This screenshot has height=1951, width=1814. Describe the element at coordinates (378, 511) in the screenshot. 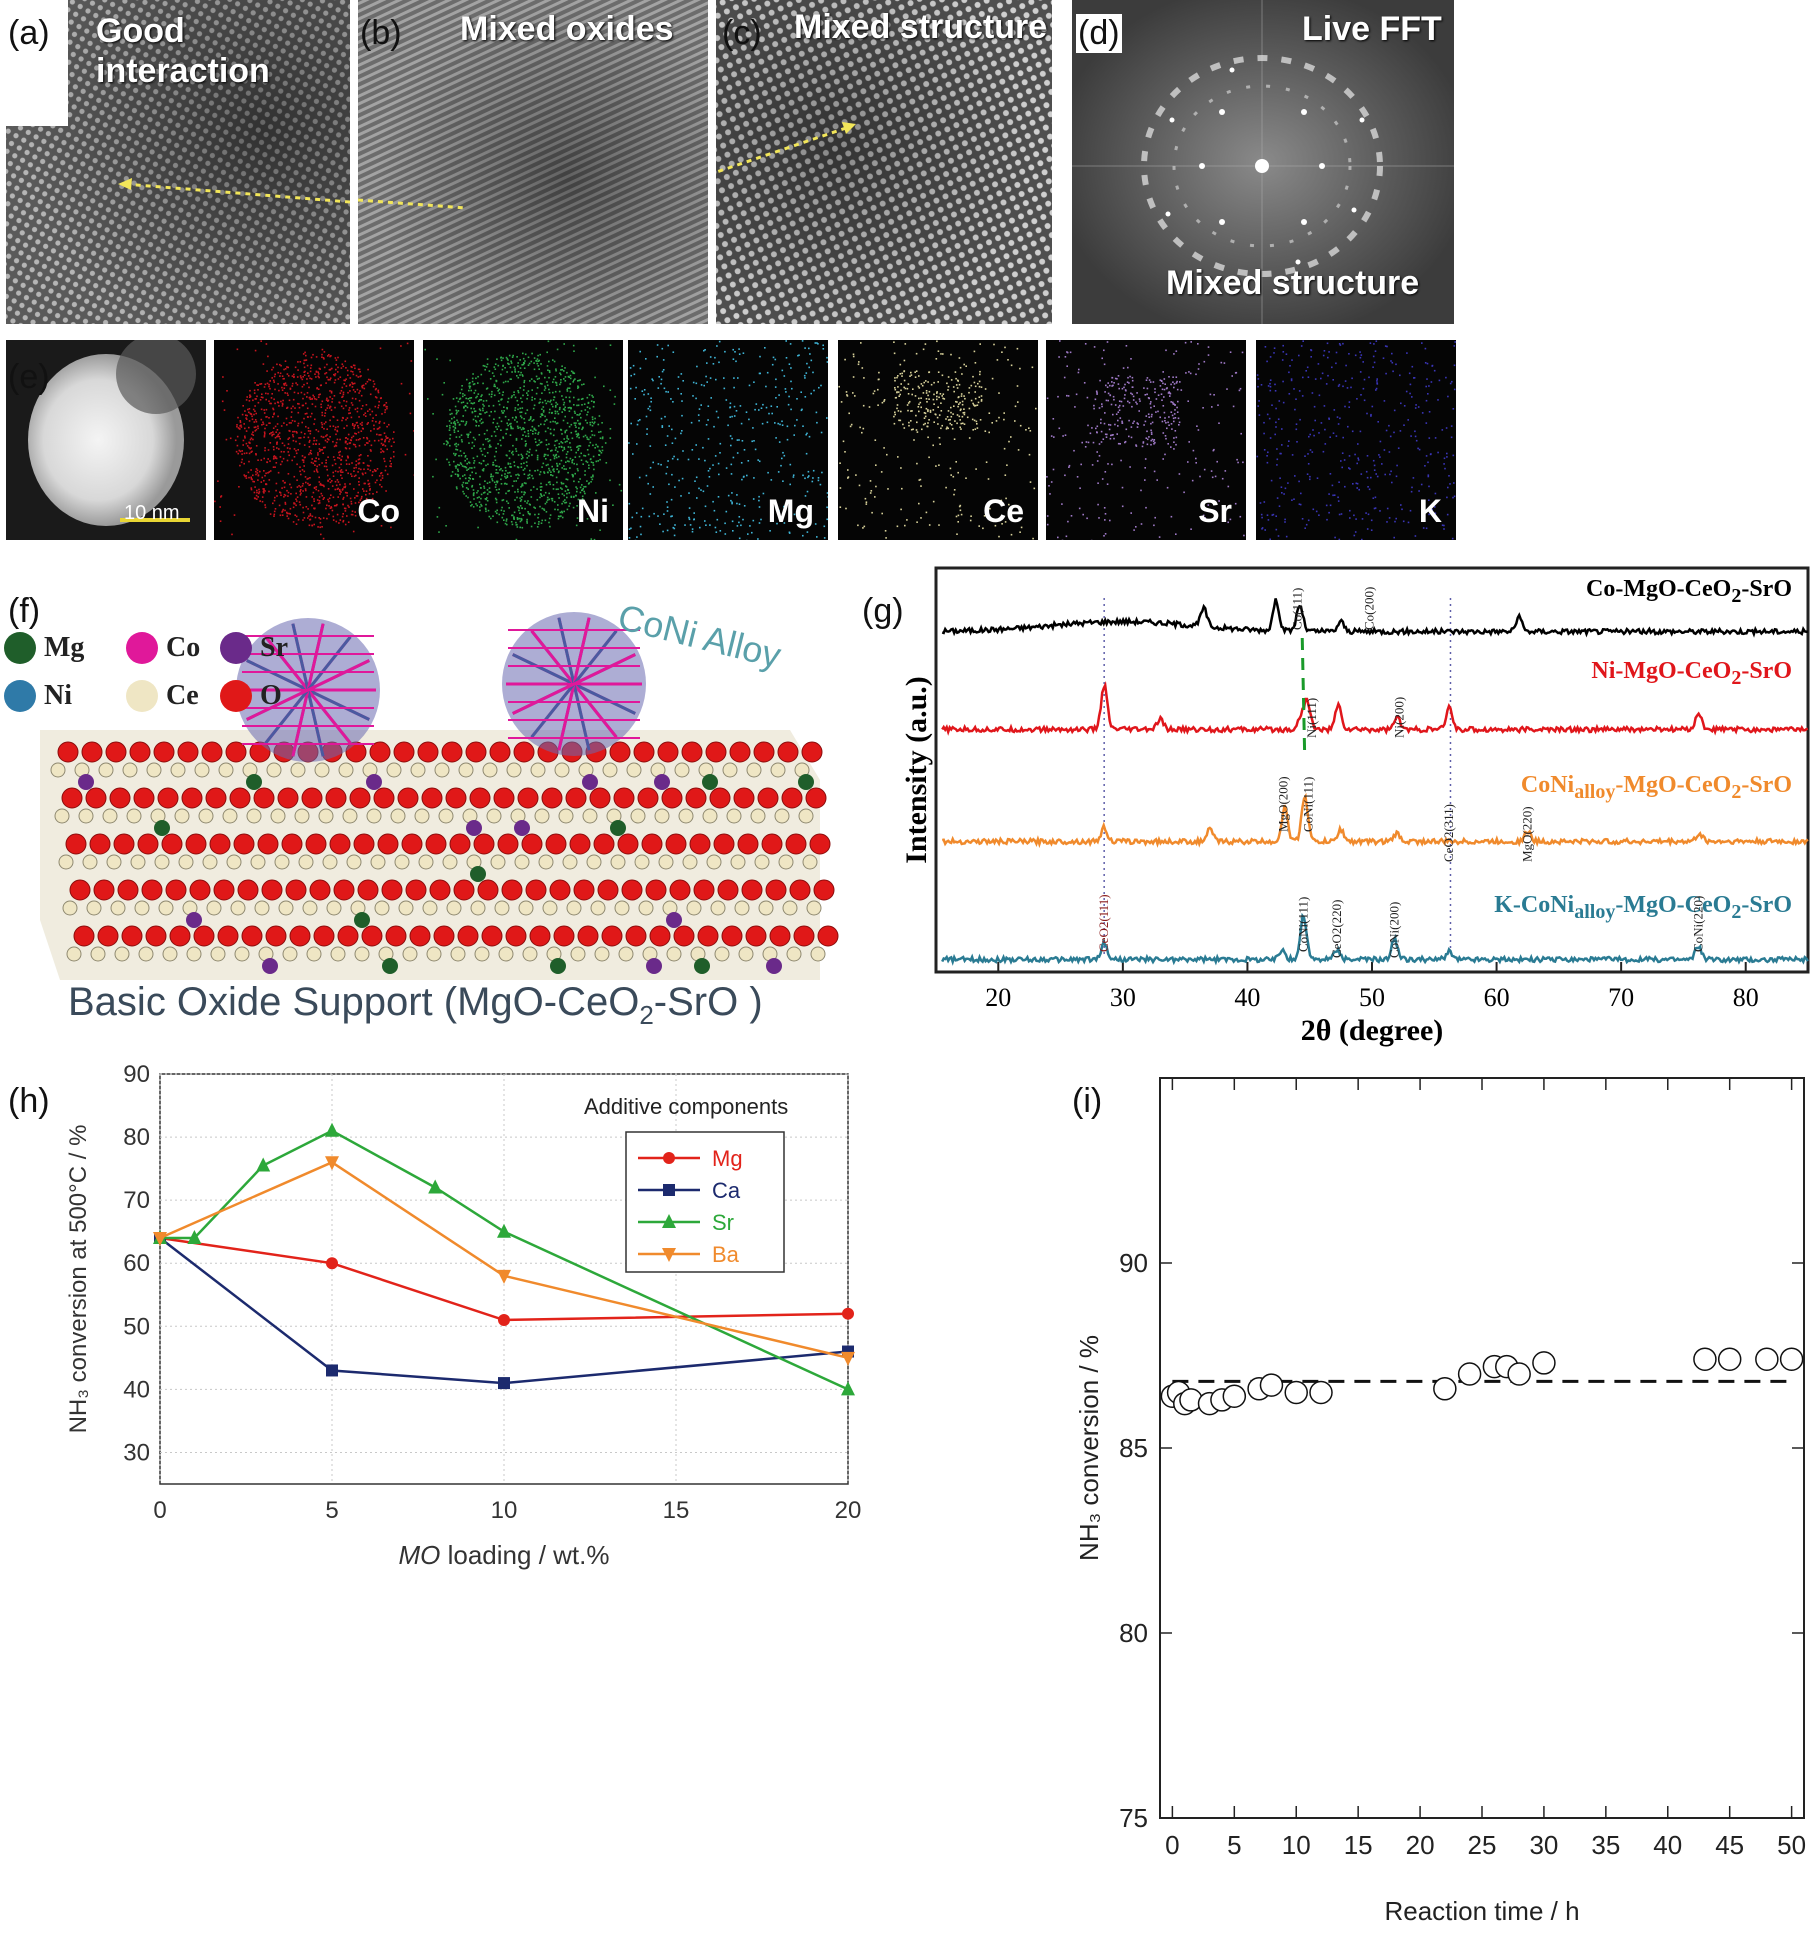

I see `eds-label-co: Co` at that location.